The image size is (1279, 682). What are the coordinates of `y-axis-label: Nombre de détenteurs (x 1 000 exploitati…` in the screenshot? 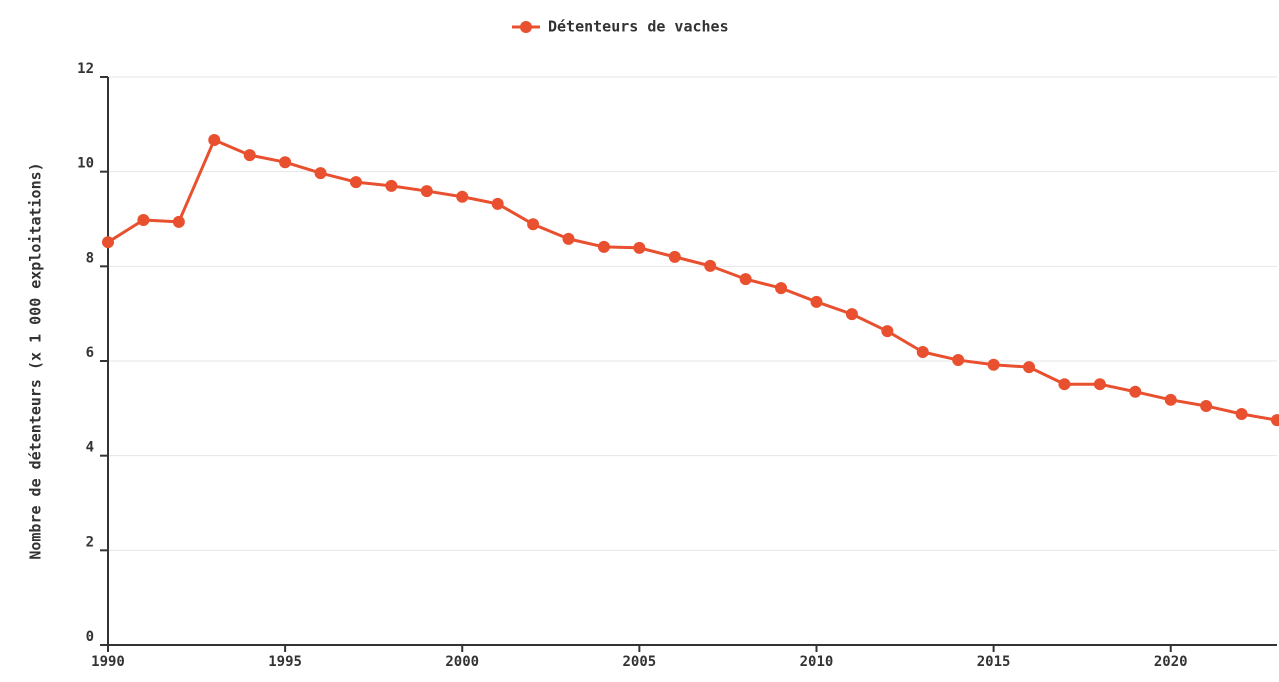 It's located at (36, 360).